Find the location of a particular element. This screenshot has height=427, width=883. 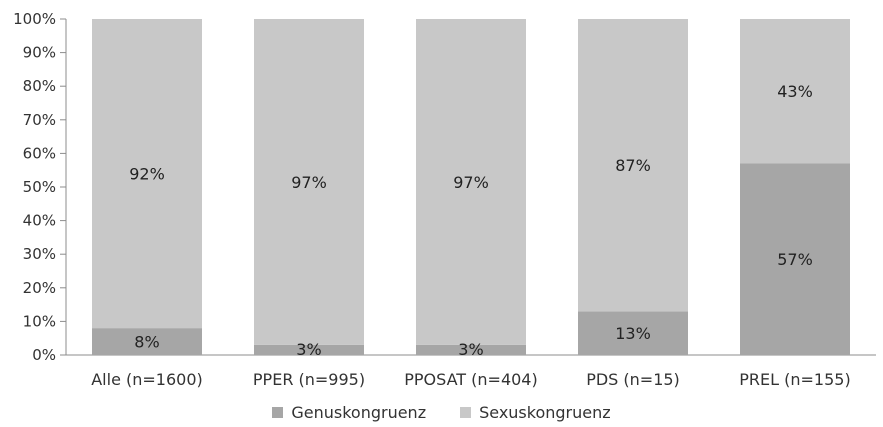

legend-label-sexuskongruenz: Sexuskongruenz is located at coordinates (545, 412).